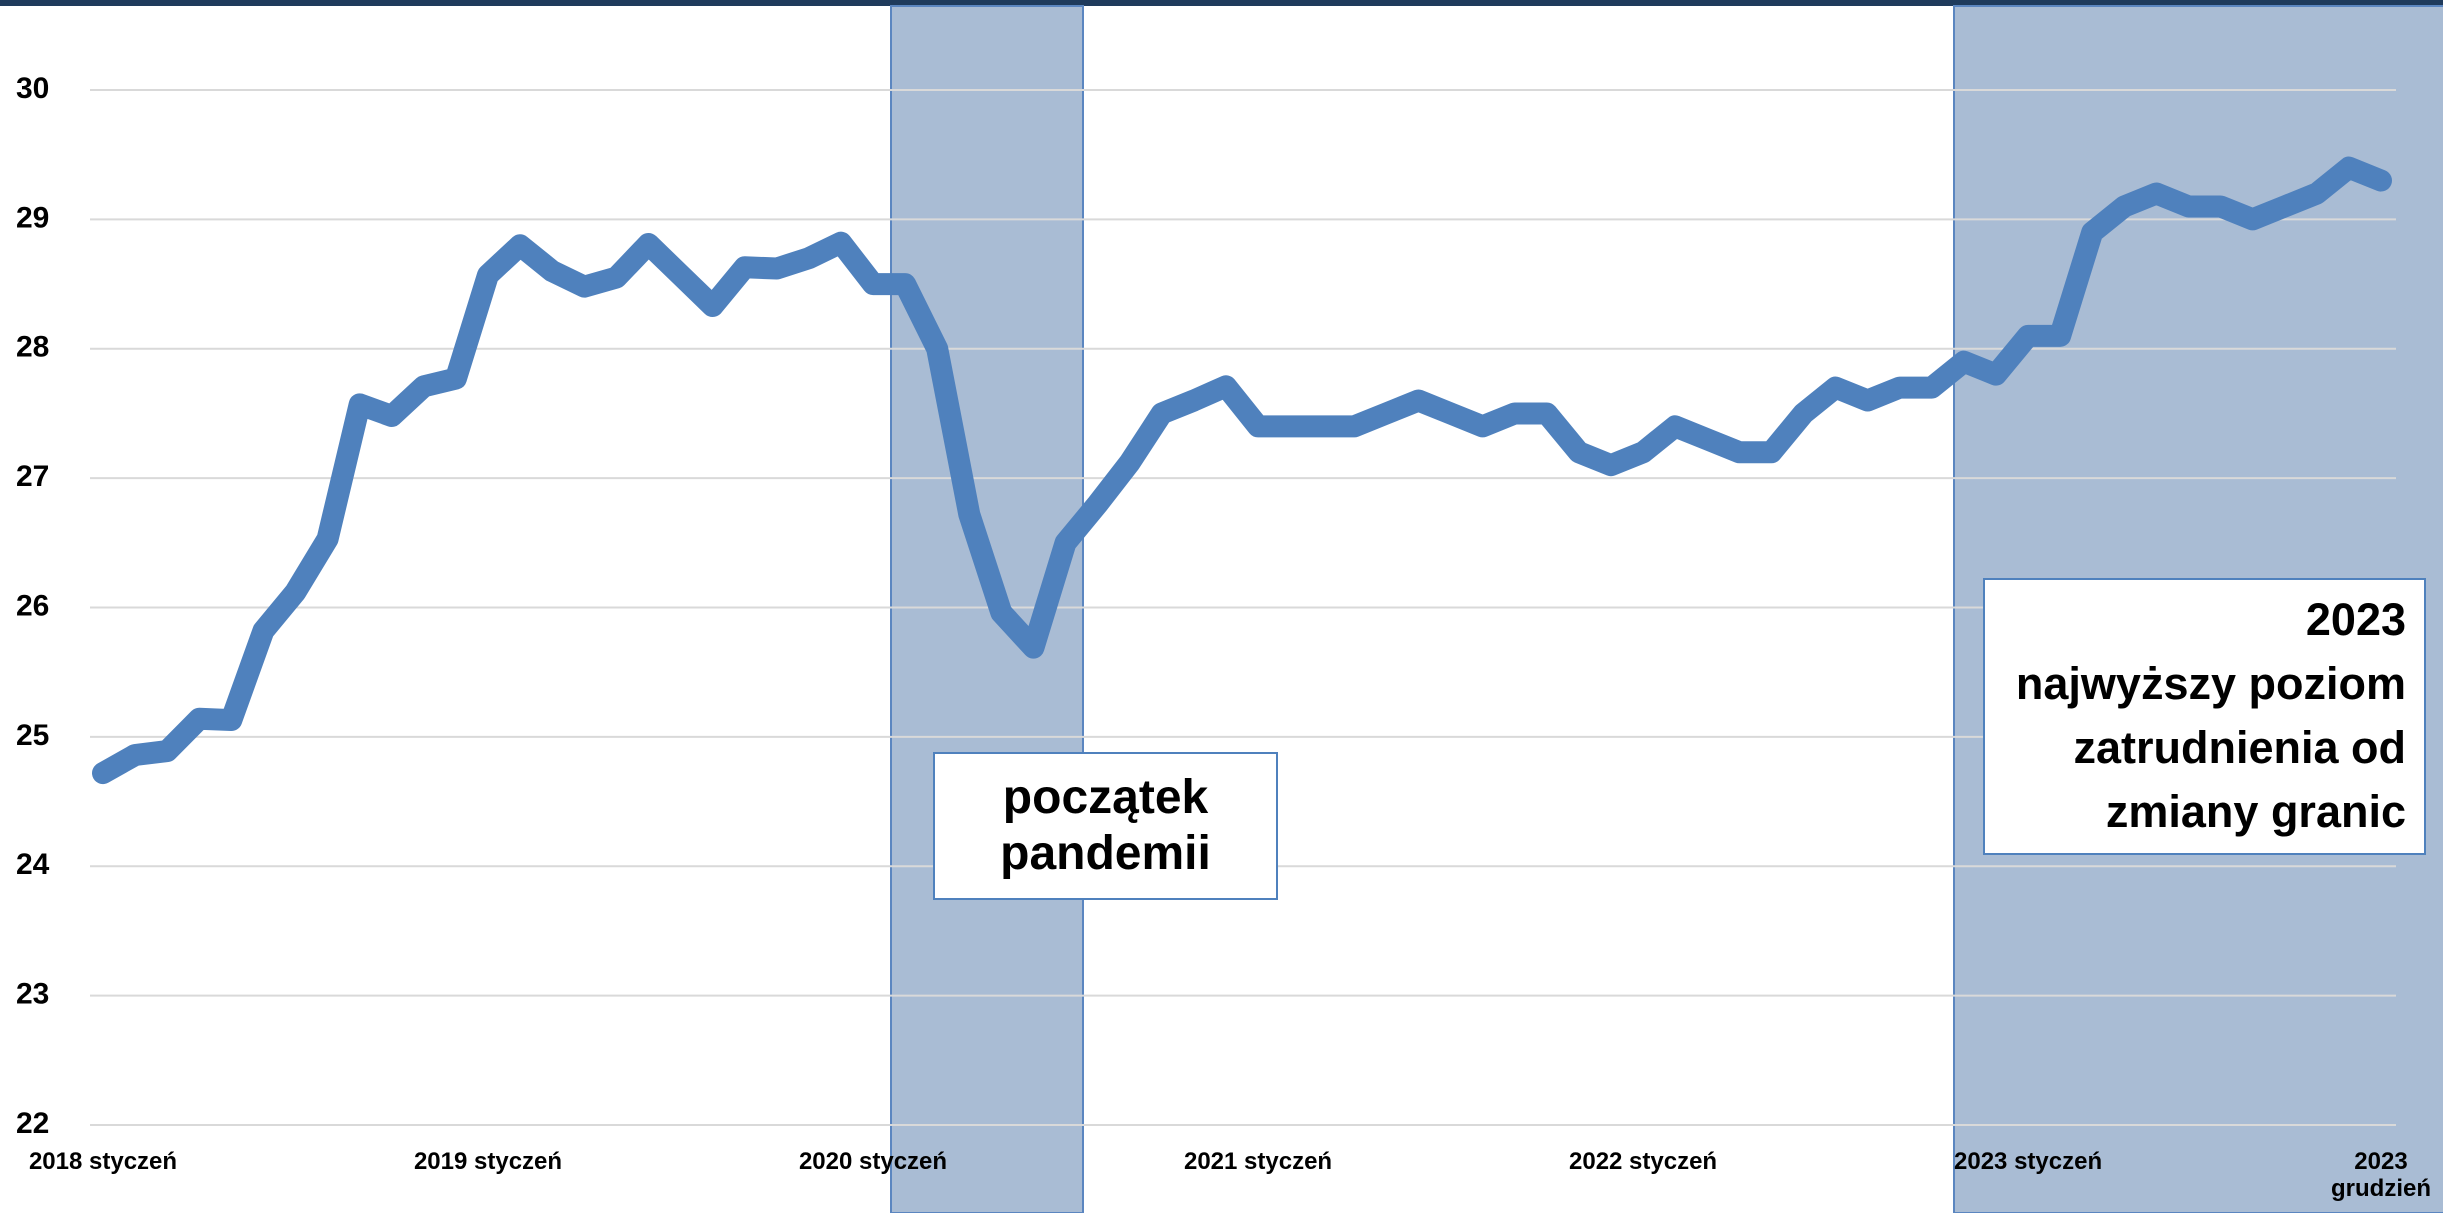  I want to click on x-tick-label: 2023 styczeń, so click(2028, 1161).